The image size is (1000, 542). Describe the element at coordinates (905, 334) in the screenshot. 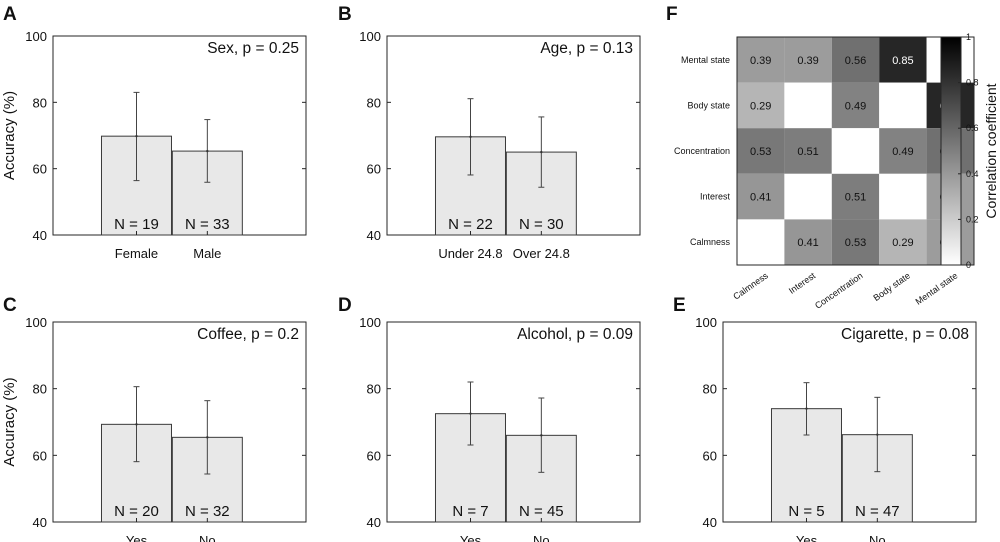

I see `annotation-e: Cigarette, p = 0.08` at that location.